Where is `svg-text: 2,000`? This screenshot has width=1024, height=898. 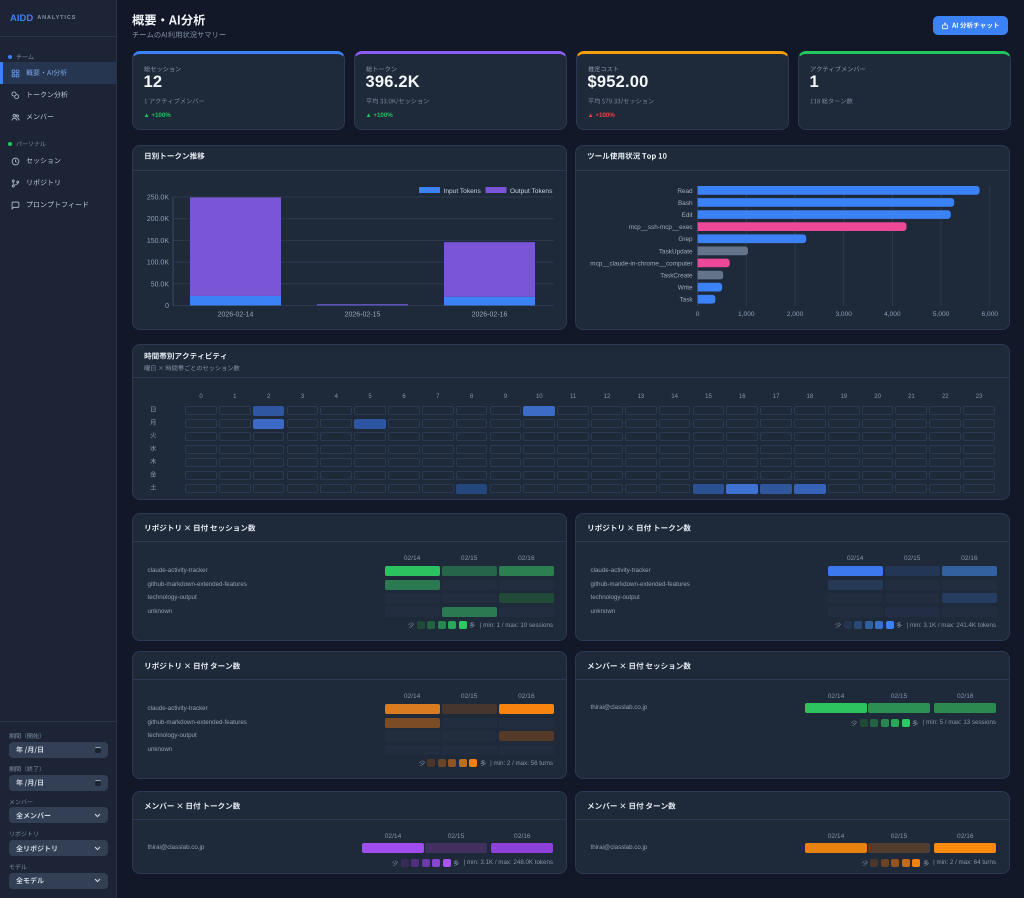 svg-text: 2,000 is located at coordinates (795, 314).